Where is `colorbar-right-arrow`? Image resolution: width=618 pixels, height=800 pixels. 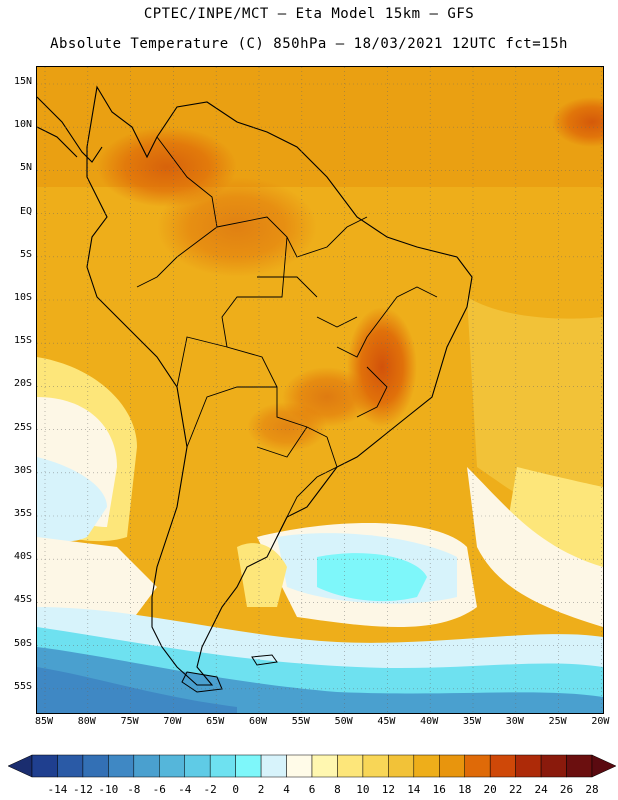 colorbar-right-arrow is located at coordinates (603, 766).